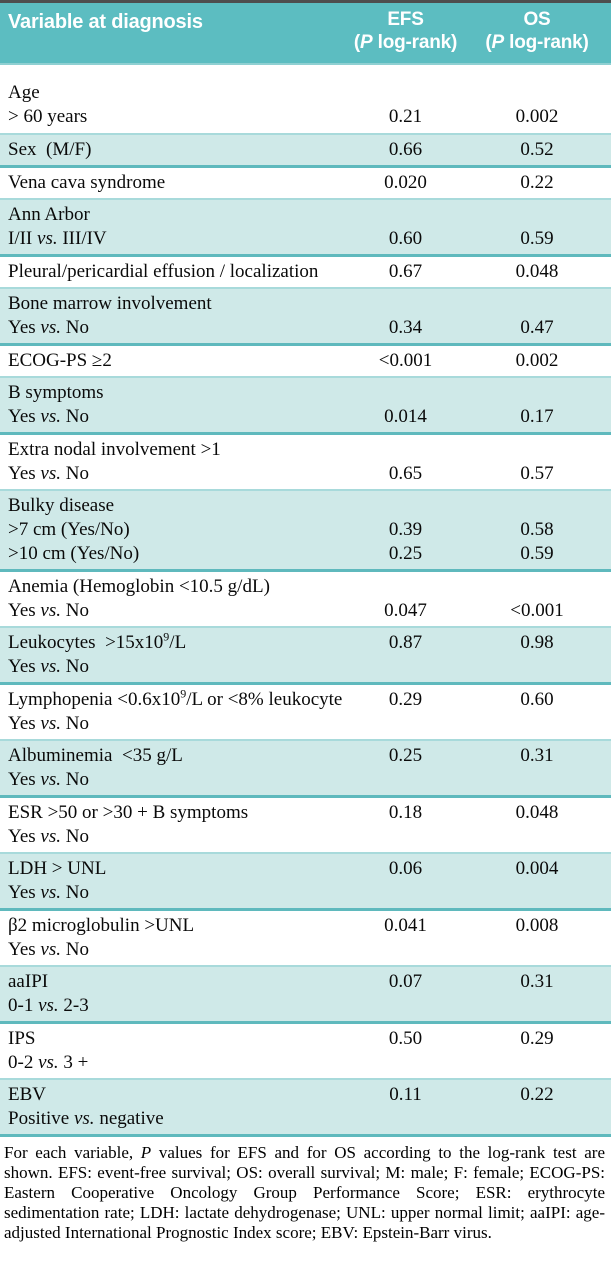  What do you see at coordinates (537, 327) in the screenshot?
I see `os-value: 0.47` at bounding box center [537, 327].